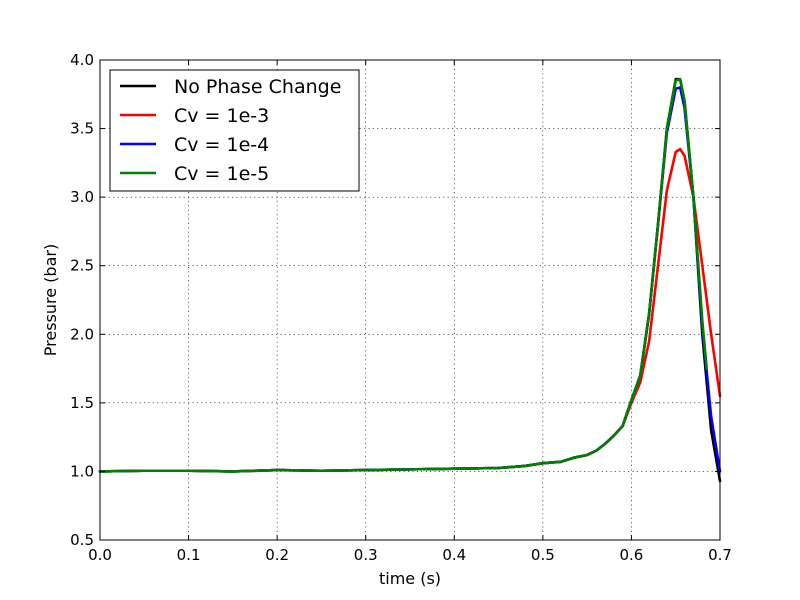  Describe the element at coordinates (277, 555) in the screenshot. I see `x-tick-label: 0.2` at that location.